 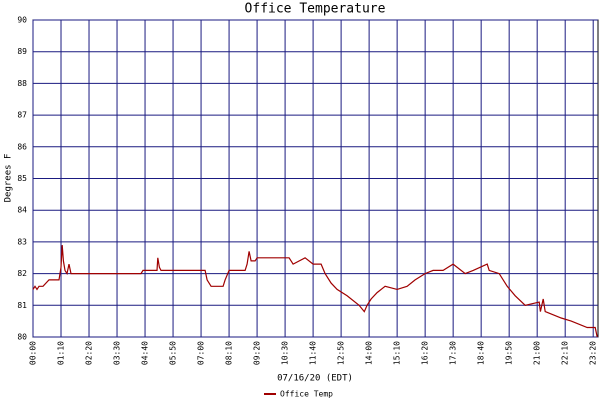 What do you see at coordinates (481, 353) in the screenshot?
I see `x-tick-label: 18:40` at bounding box center [481, 353].